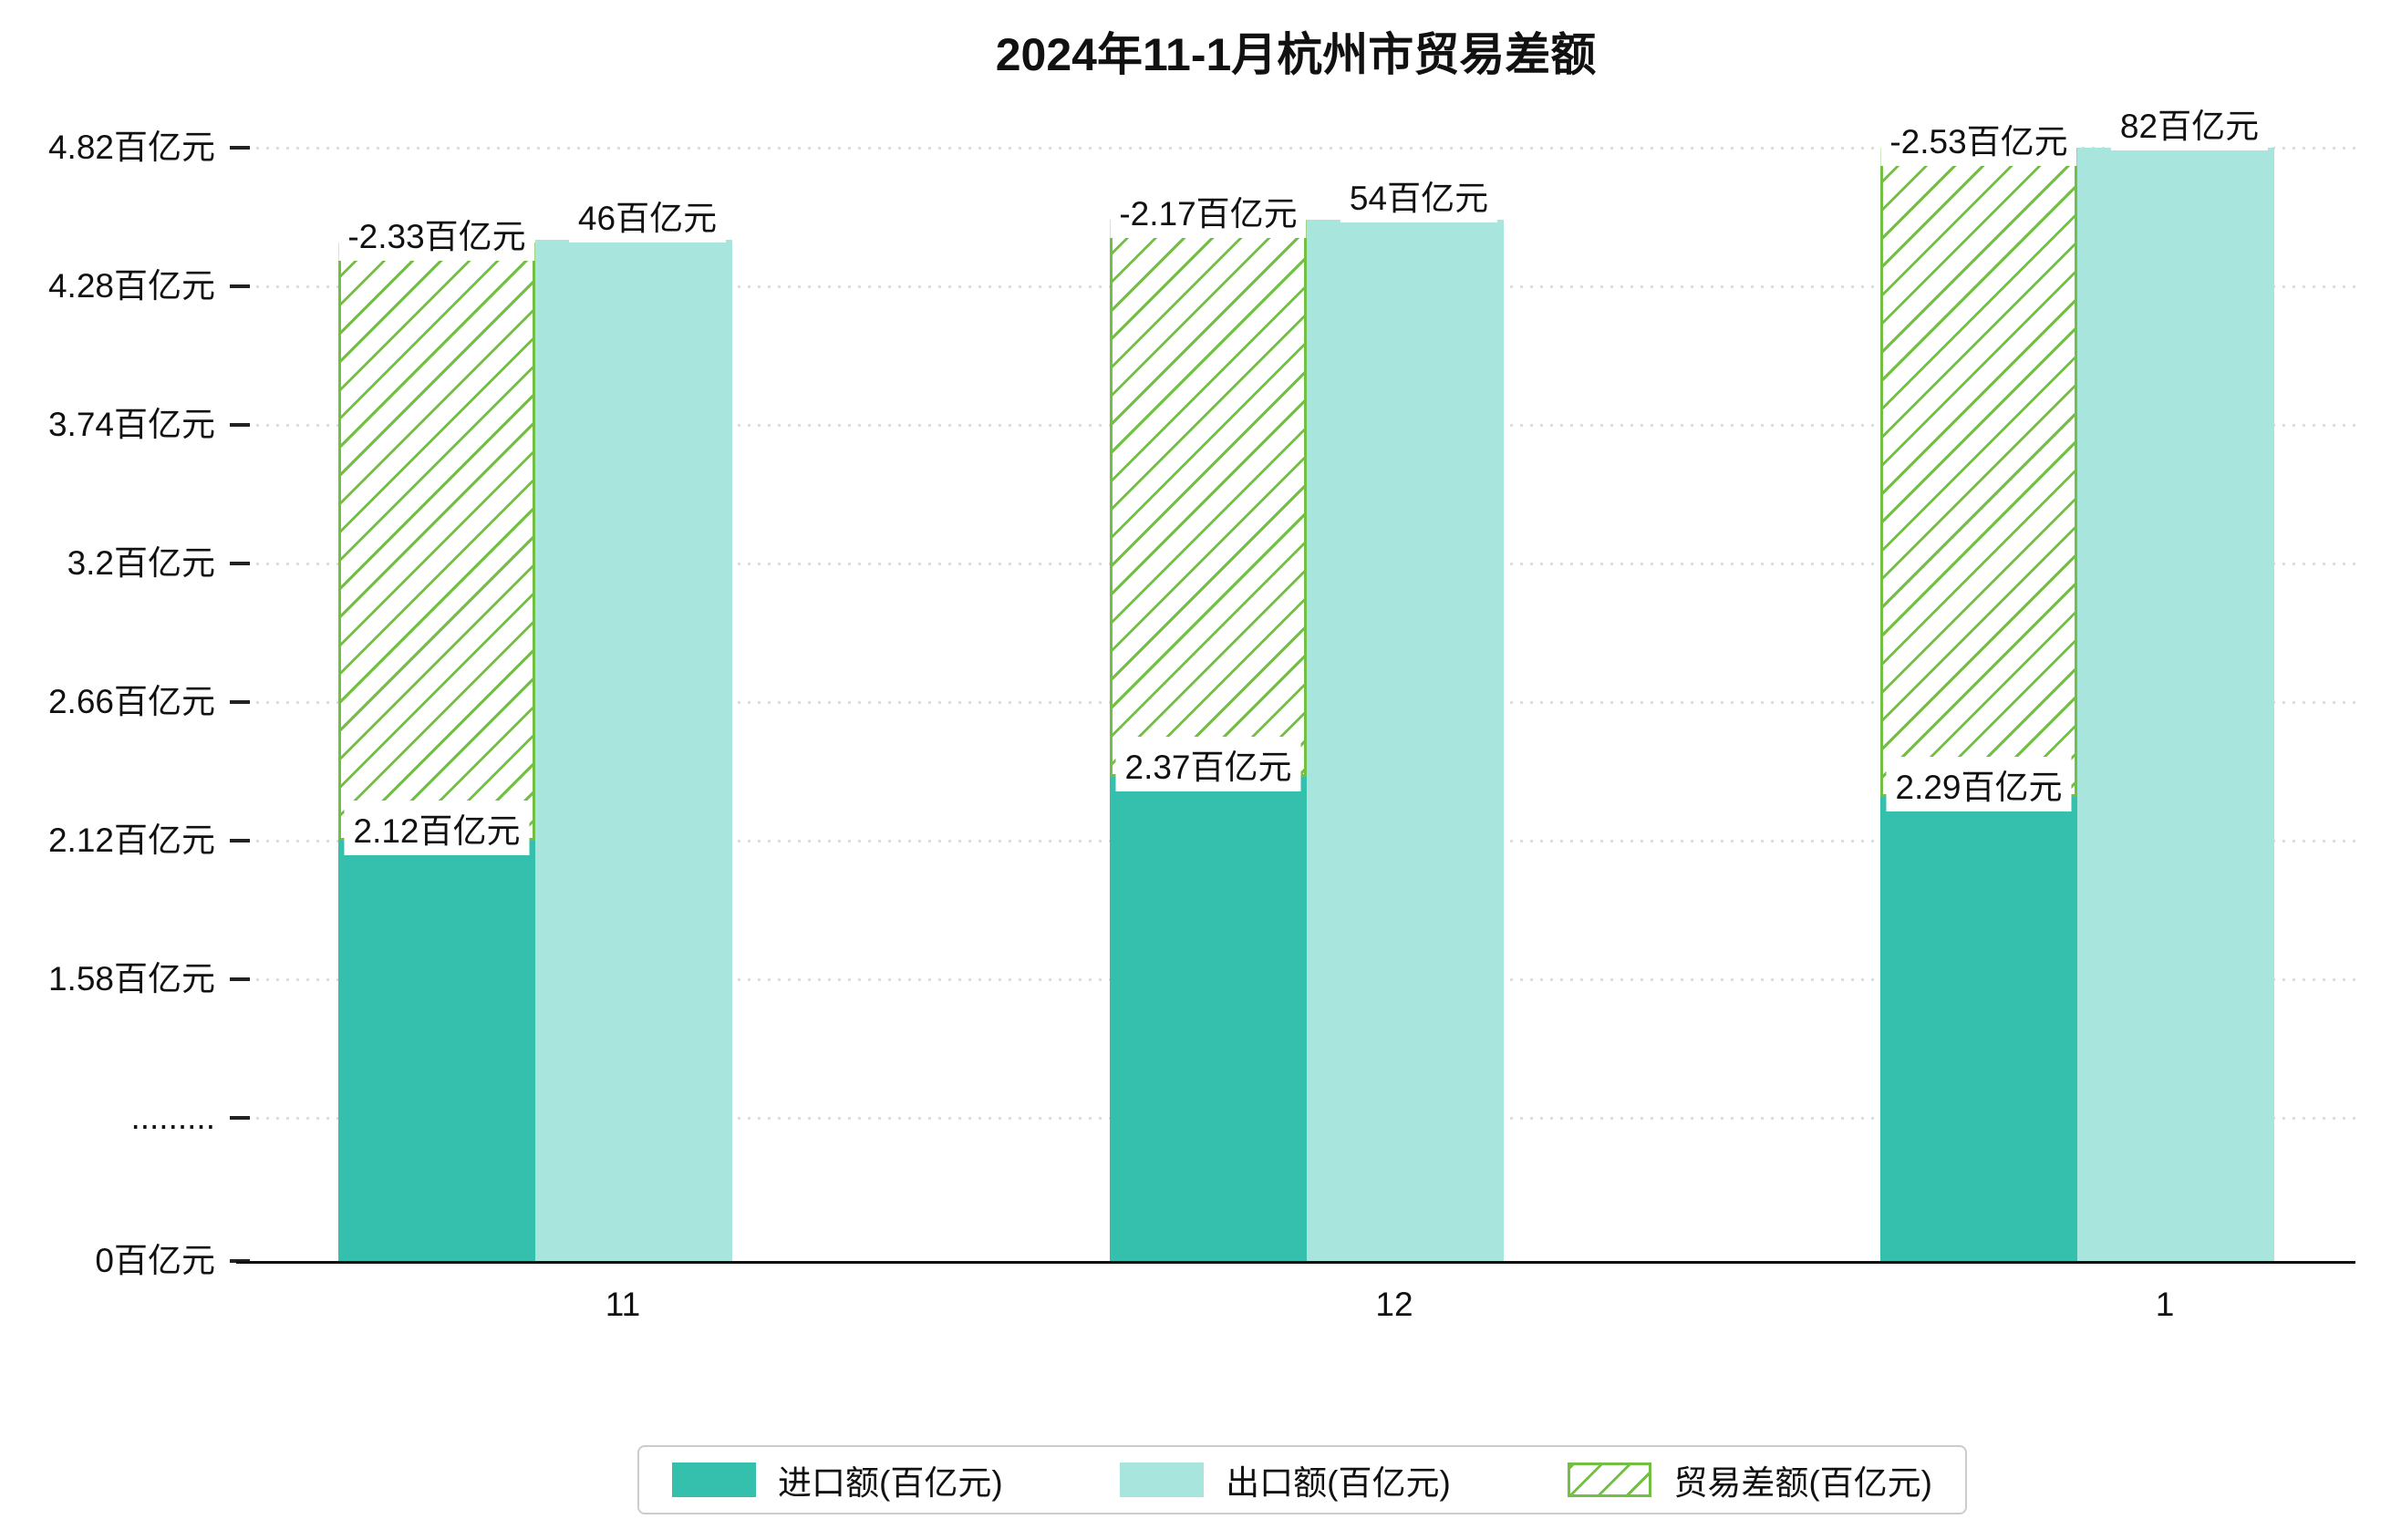 The width and height of the screenshot is (2391, 1540). What do you see at coordinates (1394, 1304) in the screenshot?
I see `x-tick-label: 12` at bounding box center [1394, 1304].